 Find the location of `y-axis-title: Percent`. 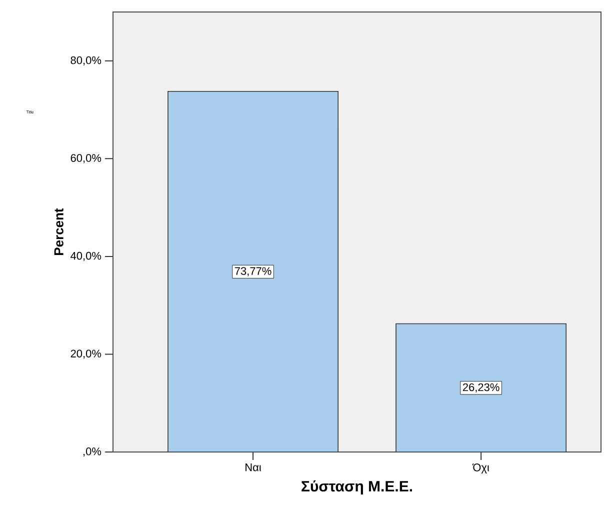

y-axis-title: Percent is located at coordinates (59, 231).